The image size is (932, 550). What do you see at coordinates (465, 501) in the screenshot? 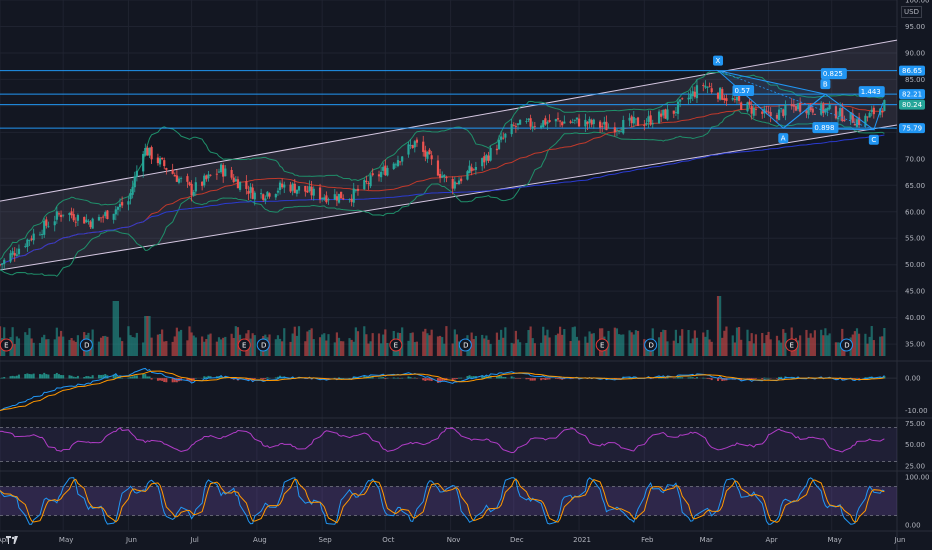
I see `stoch-pane: 100.00 0.00` at bounding box center [465, 501].